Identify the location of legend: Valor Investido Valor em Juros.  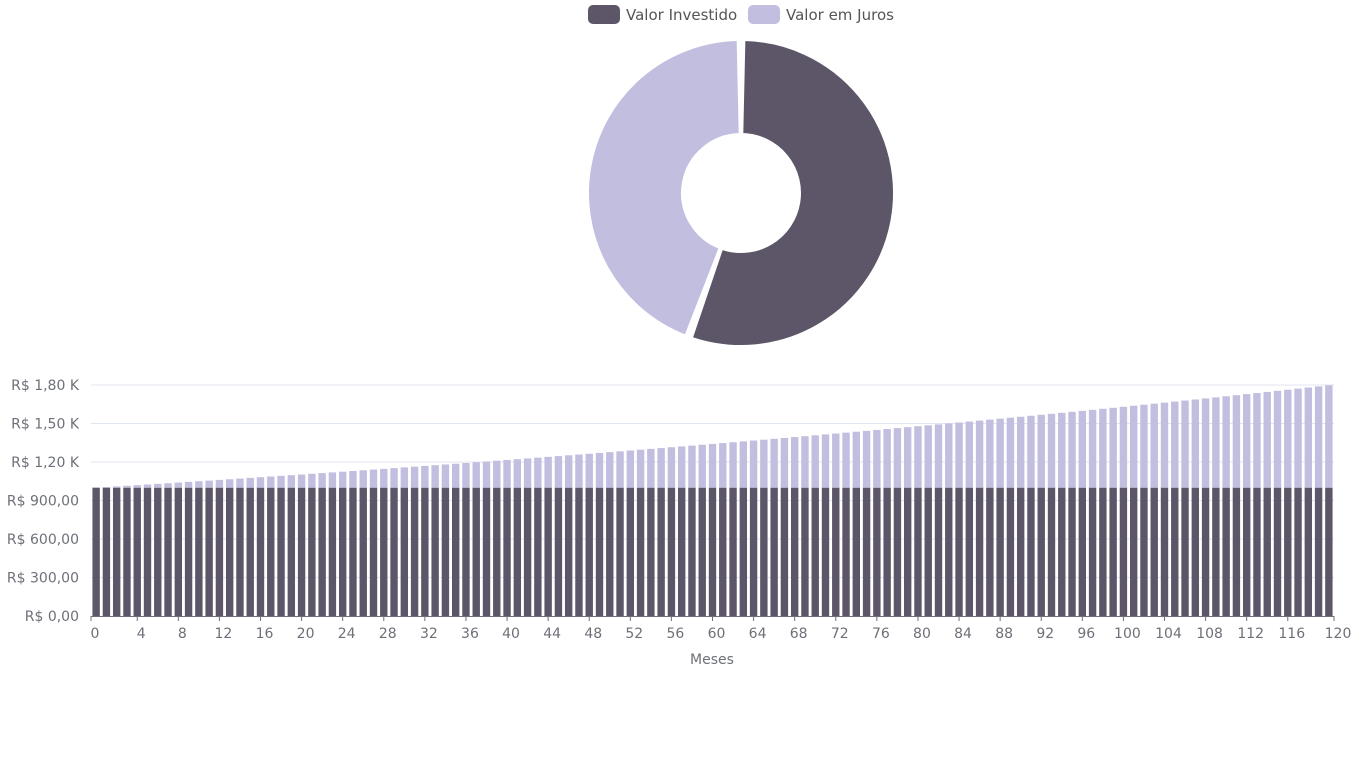
(741, 14).